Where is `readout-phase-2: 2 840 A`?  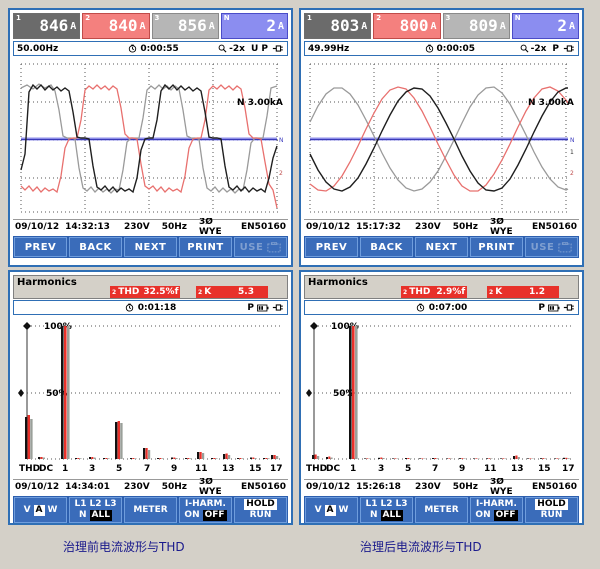 readout-phase-2: 2 840 A is located at coordinates (116, 26).